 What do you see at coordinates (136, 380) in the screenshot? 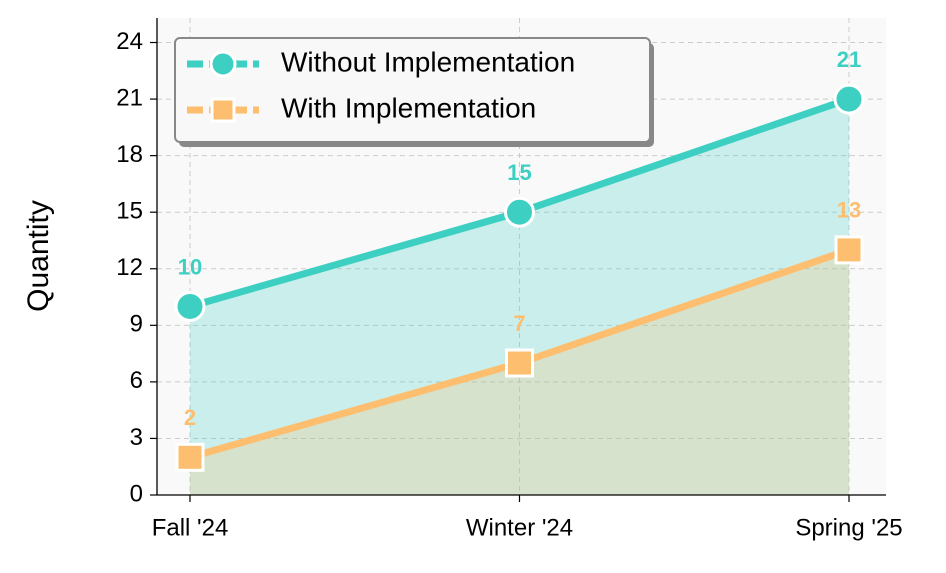
I see `y-tick-label: 6` at bounding box center [136, 380].